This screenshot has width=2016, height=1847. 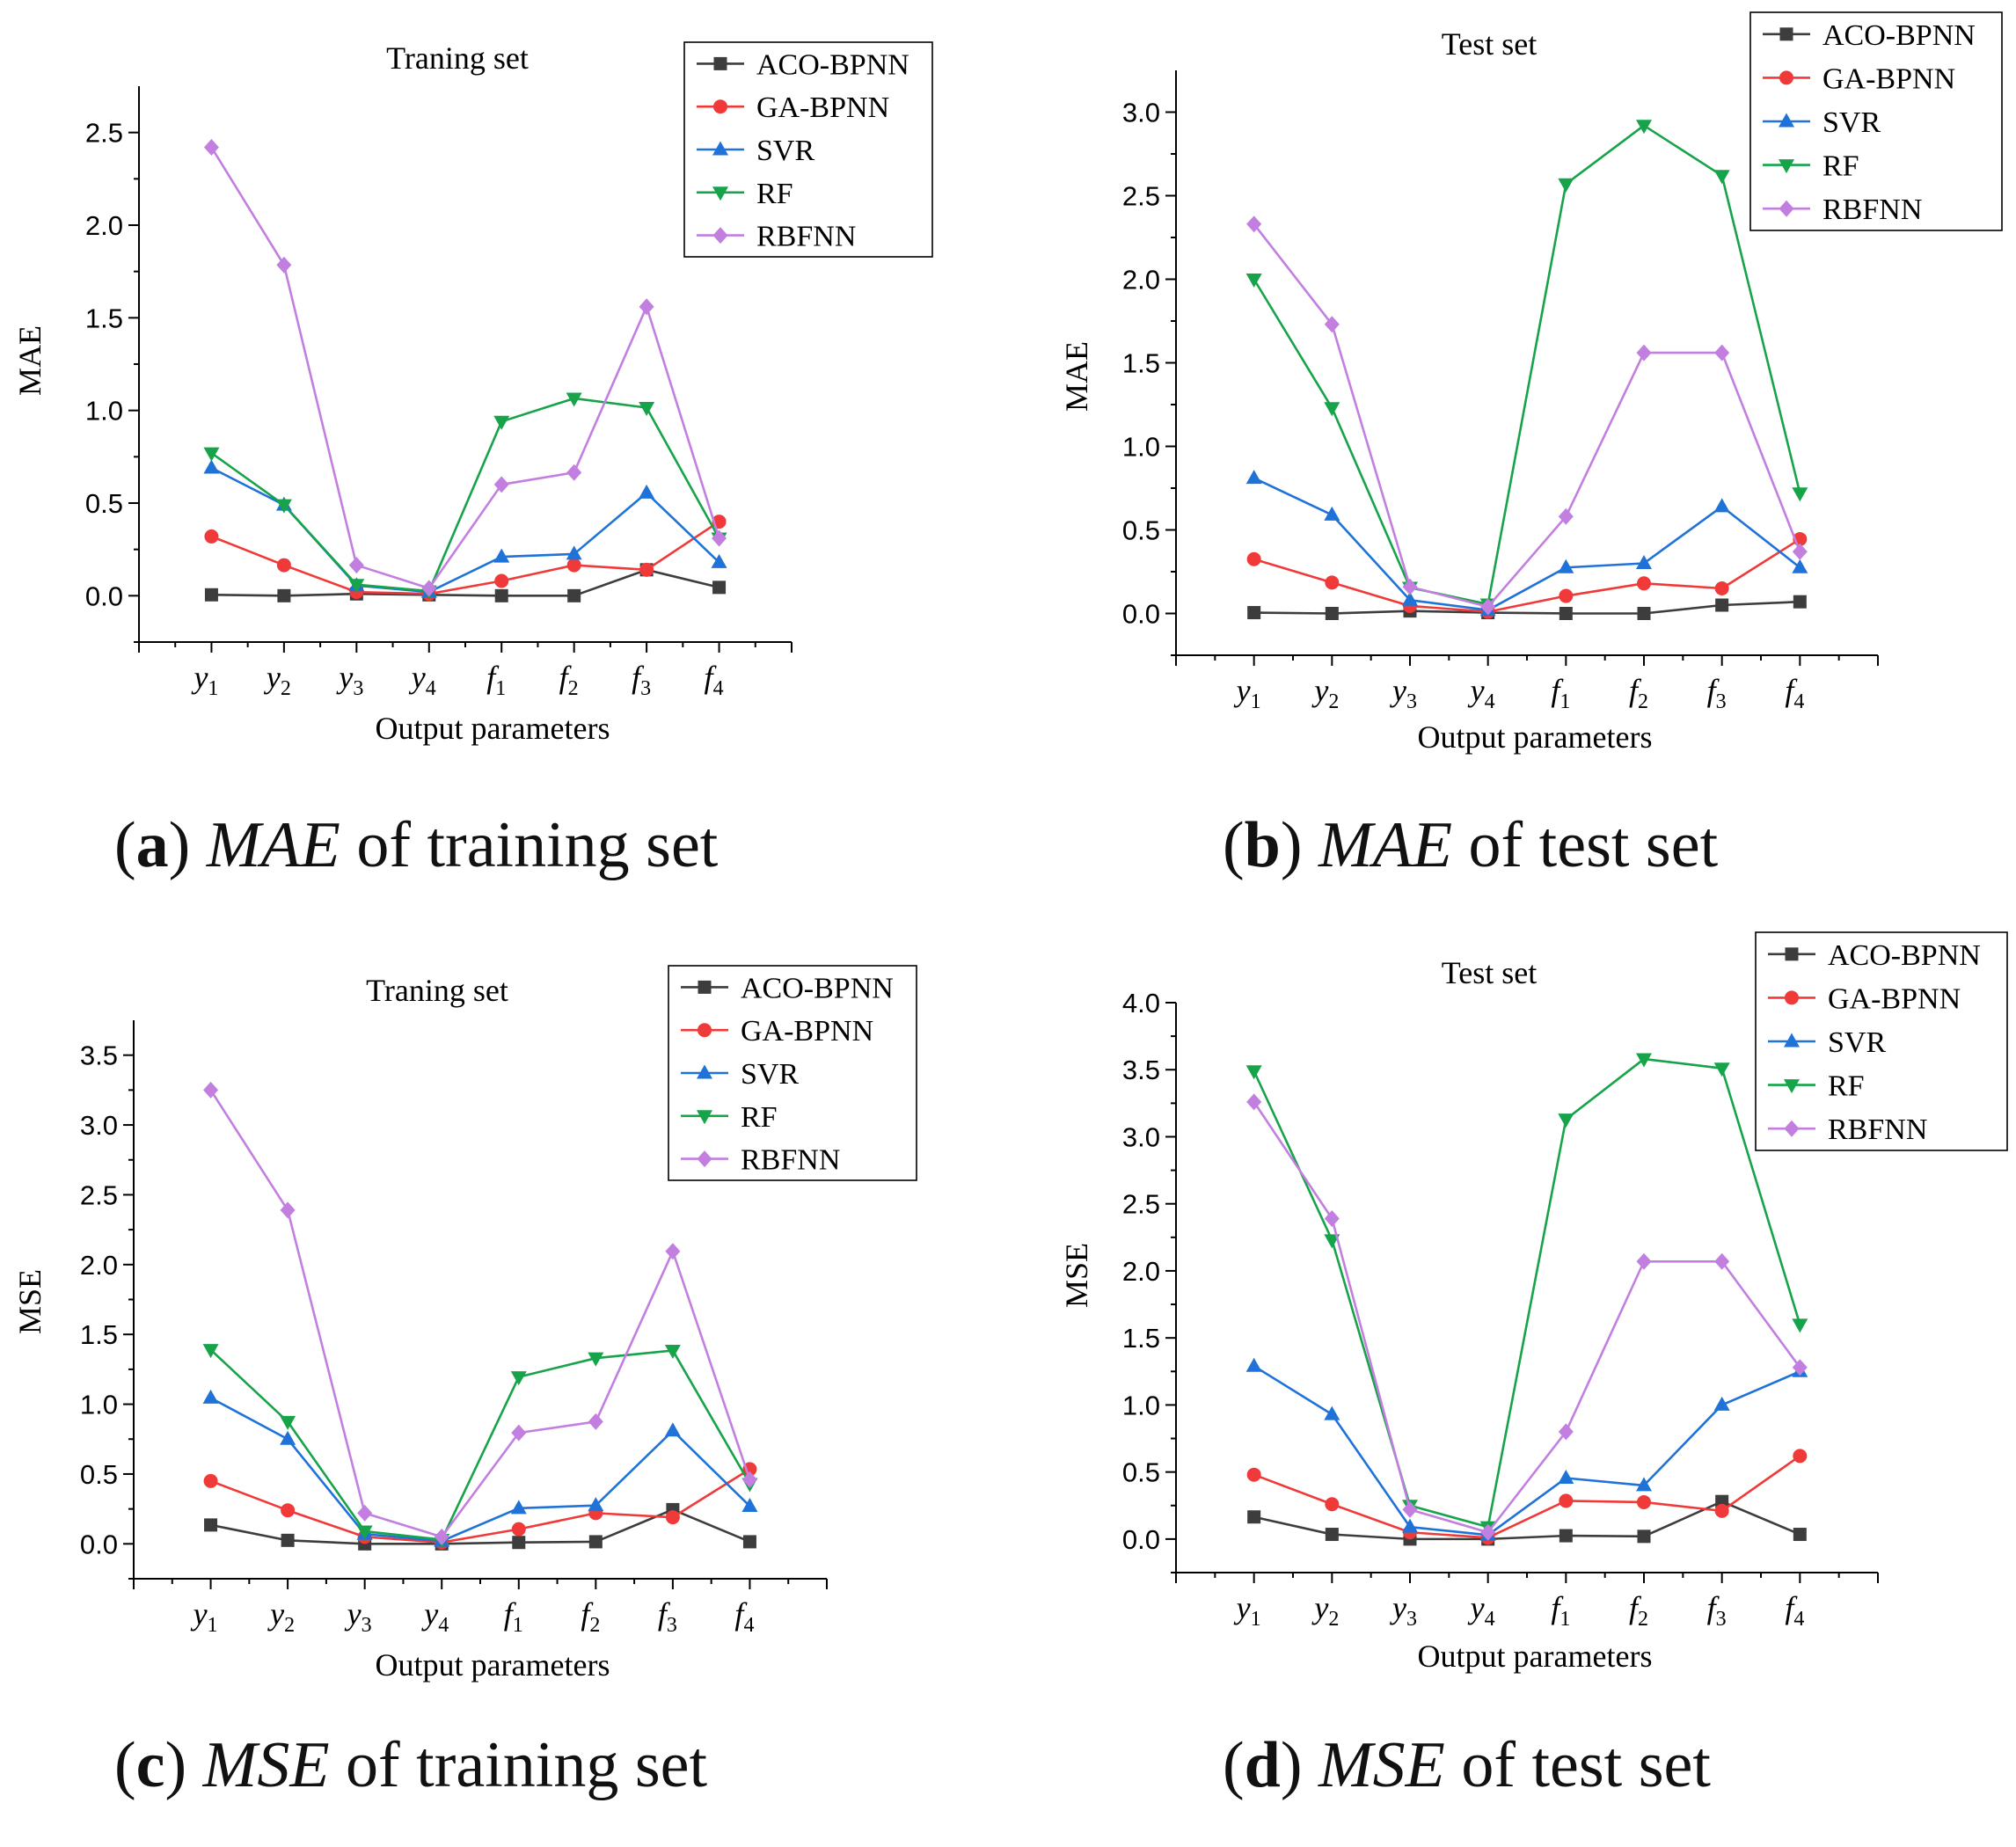 I want to click on caption-b: (b) MAE of test set, so click(x=1471, y=845).